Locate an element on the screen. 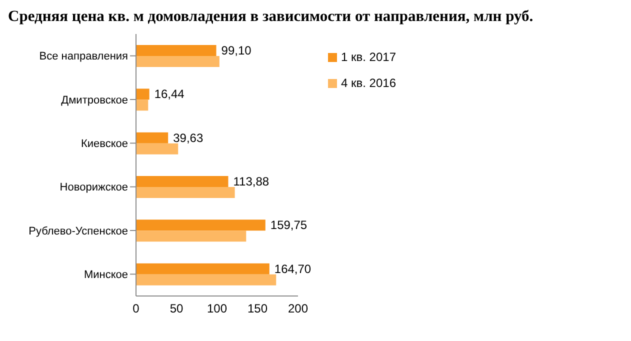  y-tick-label: Новорижское is located at coordinates (94, 188).